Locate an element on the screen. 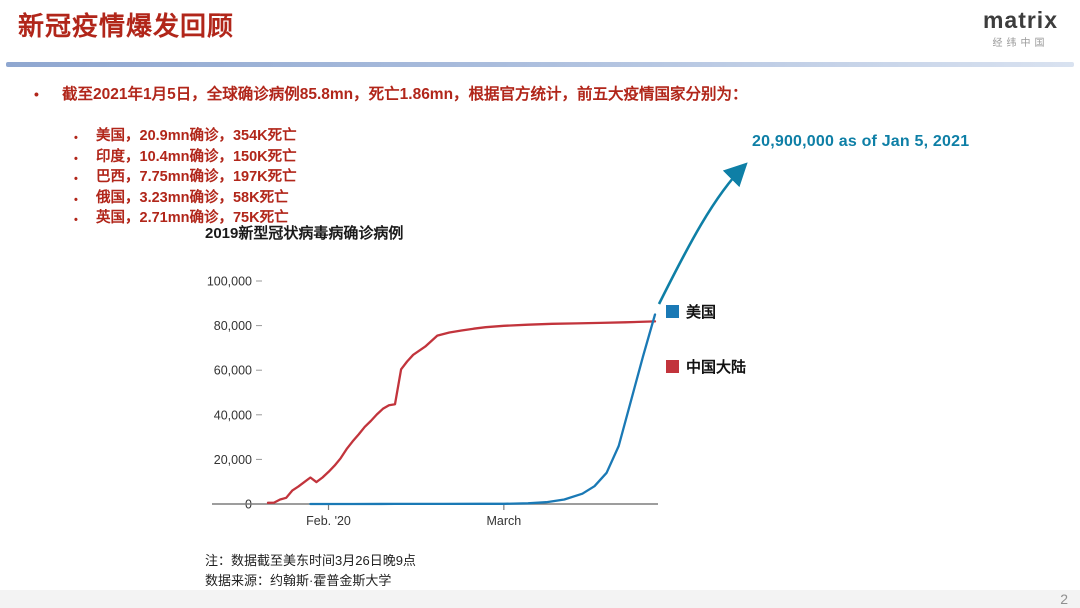 This screenshot has width=1080, height=608. list-item: • 巴西，7.75mn确诊，197K死亡 is located at coordinates (185, 178).